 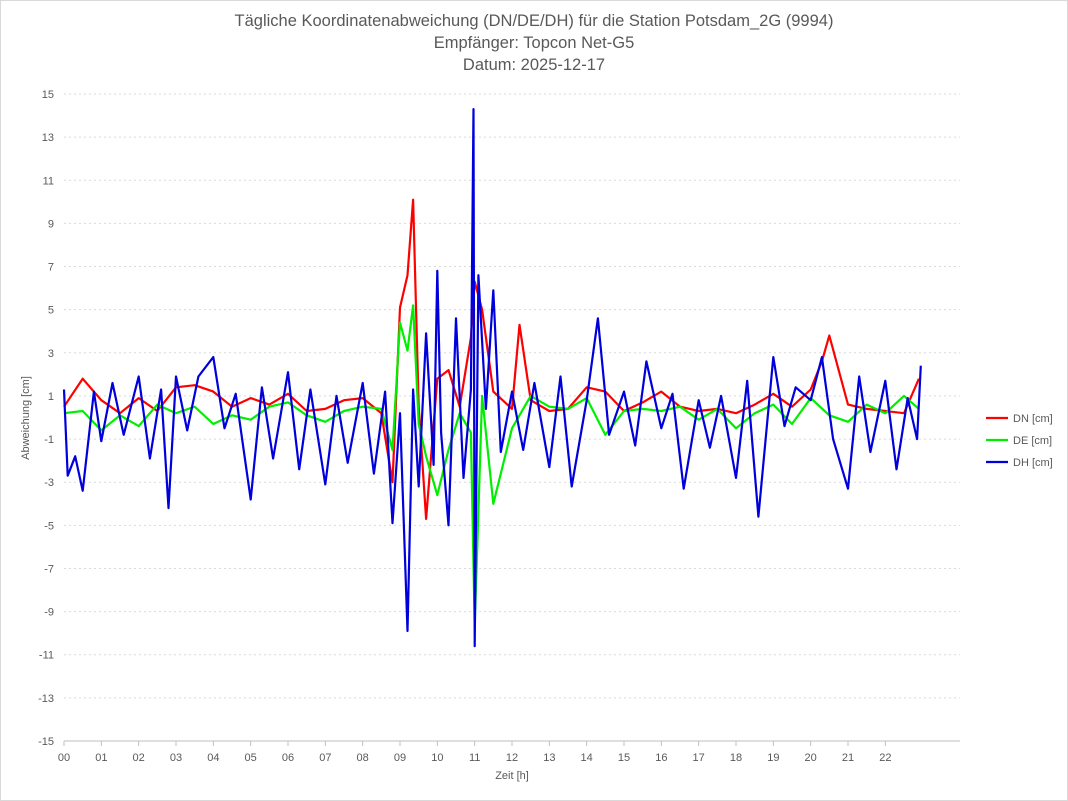 I want to click on x-tick-label: 13, so click(x=549, y=758).